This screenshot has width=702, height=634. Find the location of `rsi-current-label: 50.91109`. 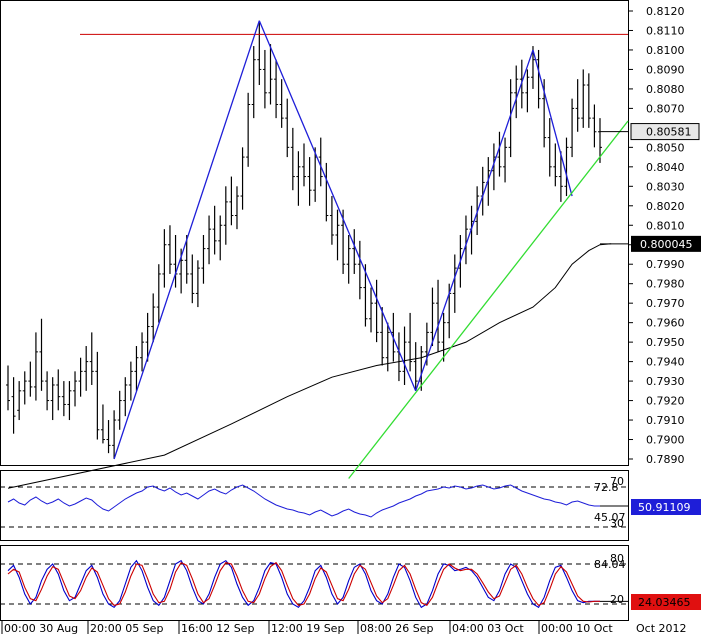

rsi-current-label: 50.91109 is located at coordinates (664, 507).